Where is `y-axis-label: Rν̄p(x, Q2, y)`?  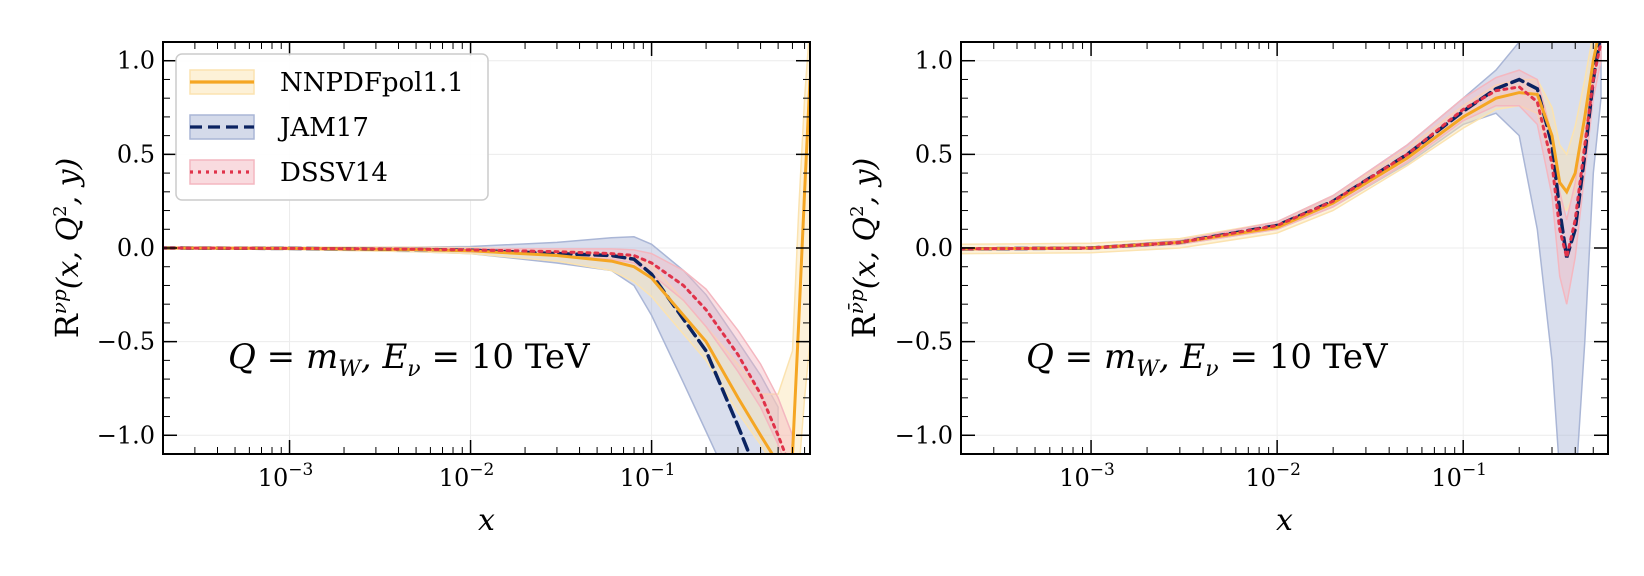
y-axis-label: Rν̄p(x, Q2, y) is located at coordinates (863, 248).